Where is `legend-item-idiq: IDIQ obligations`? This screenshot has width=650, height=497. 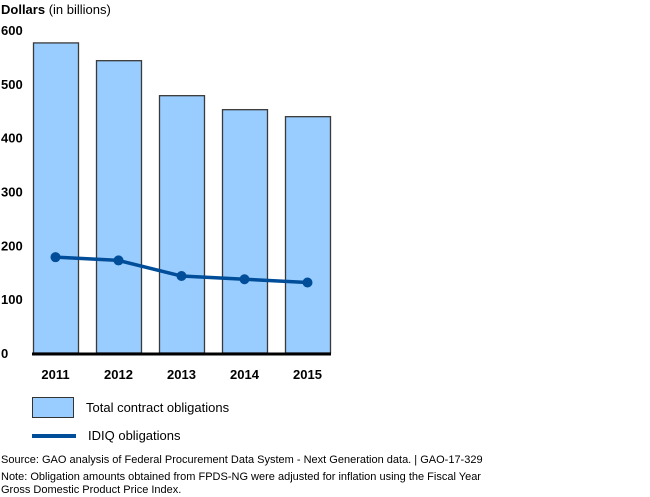 legend-item-idiq: IDIQ obligations is located at coordinates (106, 435).